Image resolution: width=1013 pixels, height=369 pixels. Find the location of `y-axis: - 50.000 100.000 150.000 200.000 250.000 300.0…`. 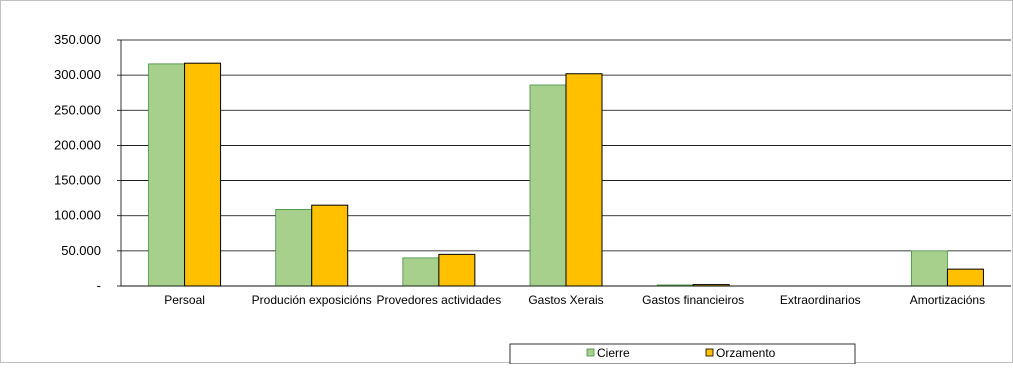

y-axis: - 50.000 100.000 150.000 200.000 250.000 300.0… is located at coordinates (88, 162).